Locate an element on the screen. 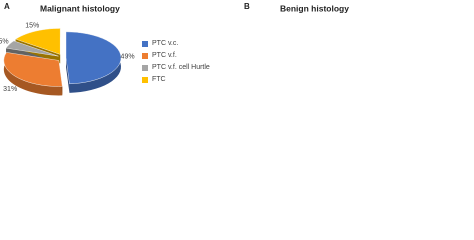  legend-item: FTC is located at coordinates (189, 80).